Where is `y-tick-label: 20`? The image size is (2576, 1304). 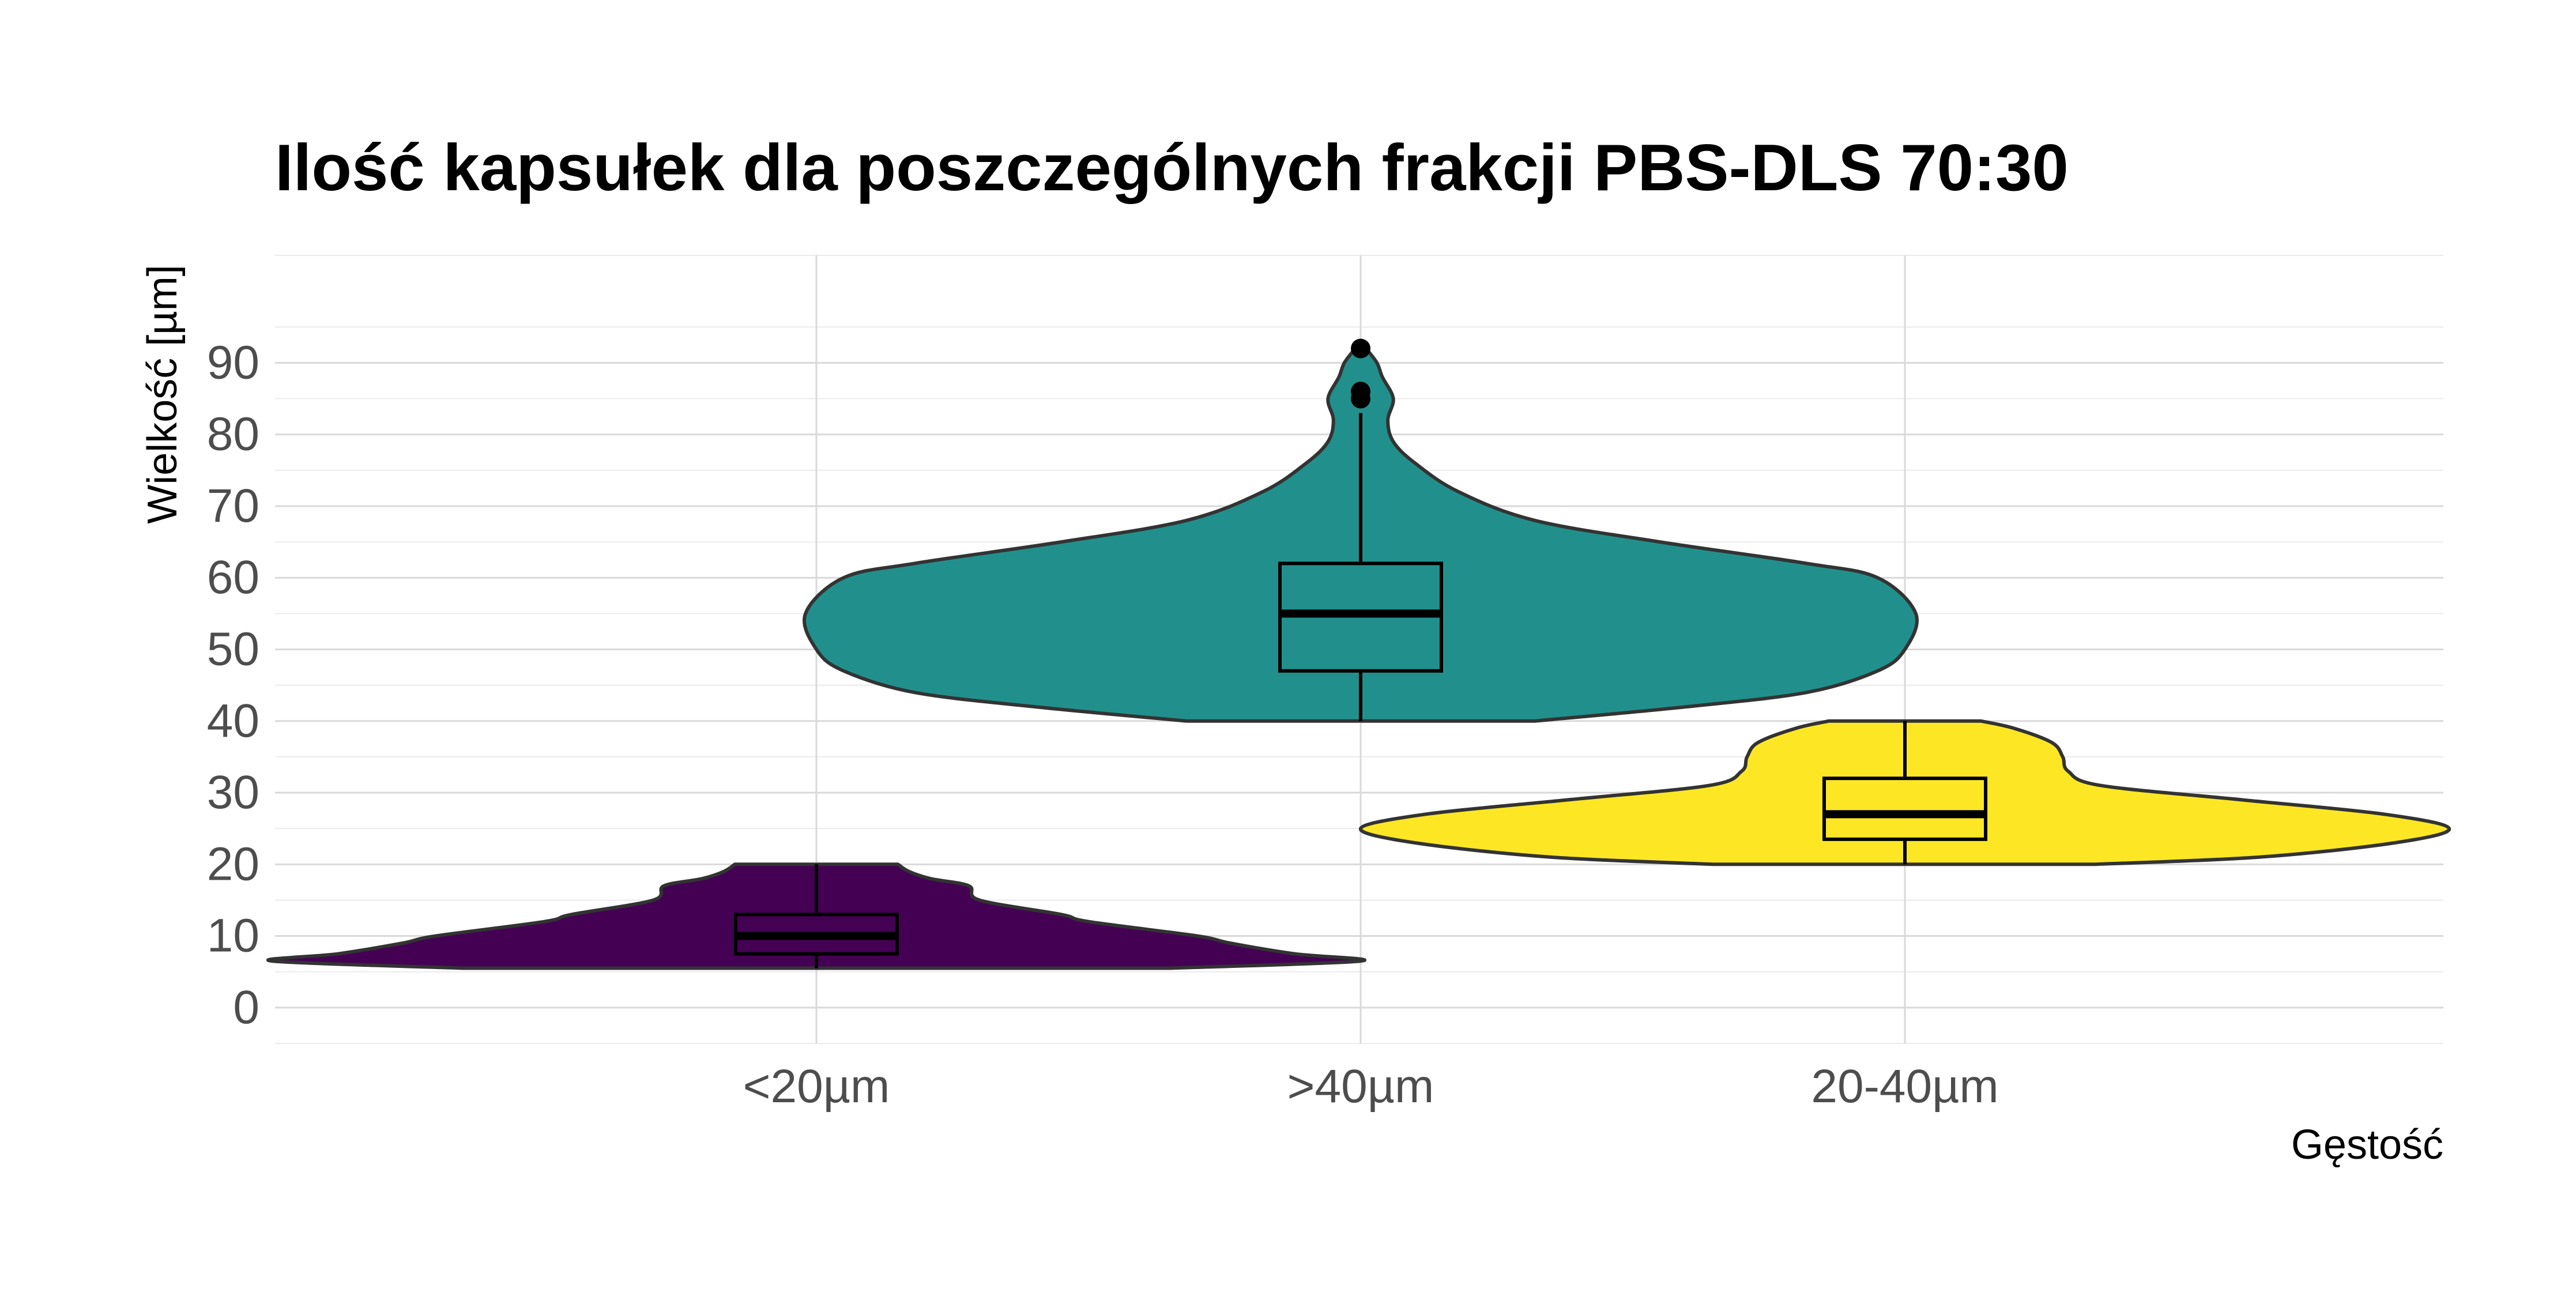 y-tick-label: 20 is located at coordinates (233, 864).